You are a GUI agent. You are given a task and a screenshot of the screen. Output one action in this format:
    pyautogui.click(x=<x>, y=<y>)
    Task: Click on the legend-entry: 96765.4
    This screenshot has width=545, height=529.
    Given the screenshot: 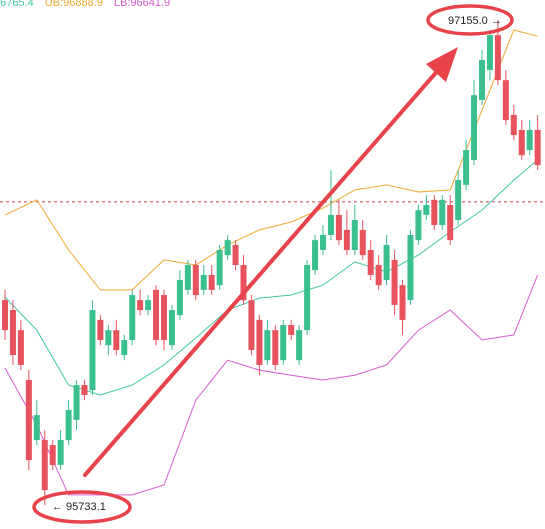 What is the action you would take?
    pyautogui.click(x=17, y=4)
    